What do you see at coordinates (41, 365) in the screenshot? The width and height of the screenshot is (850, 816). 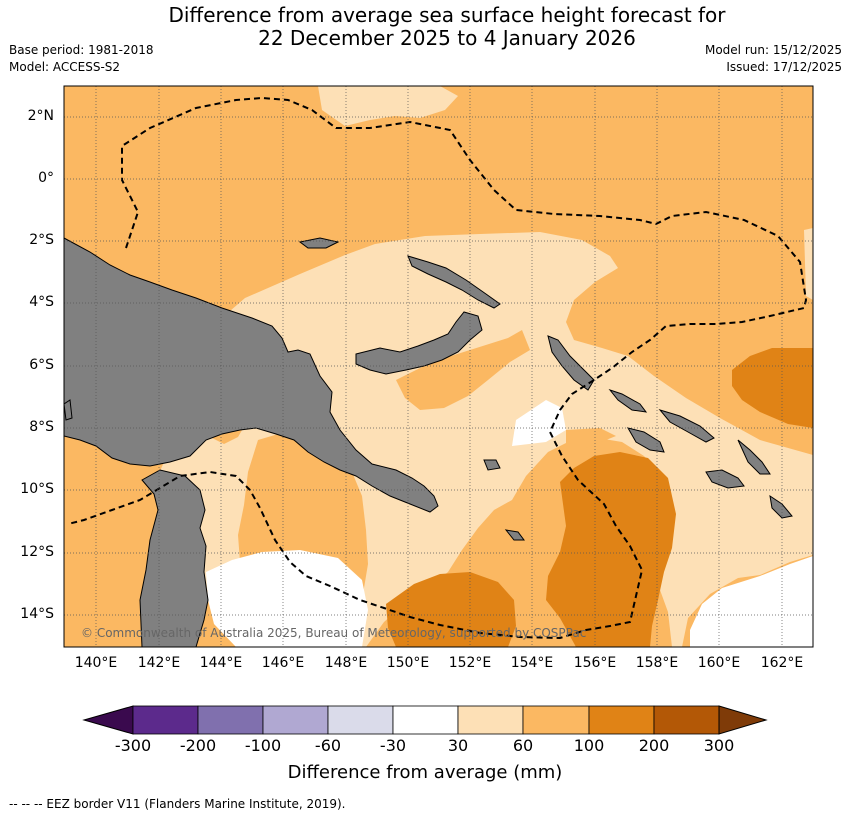 I see `latitude-tick-label: 6°S` at bounding box center [41, 365].